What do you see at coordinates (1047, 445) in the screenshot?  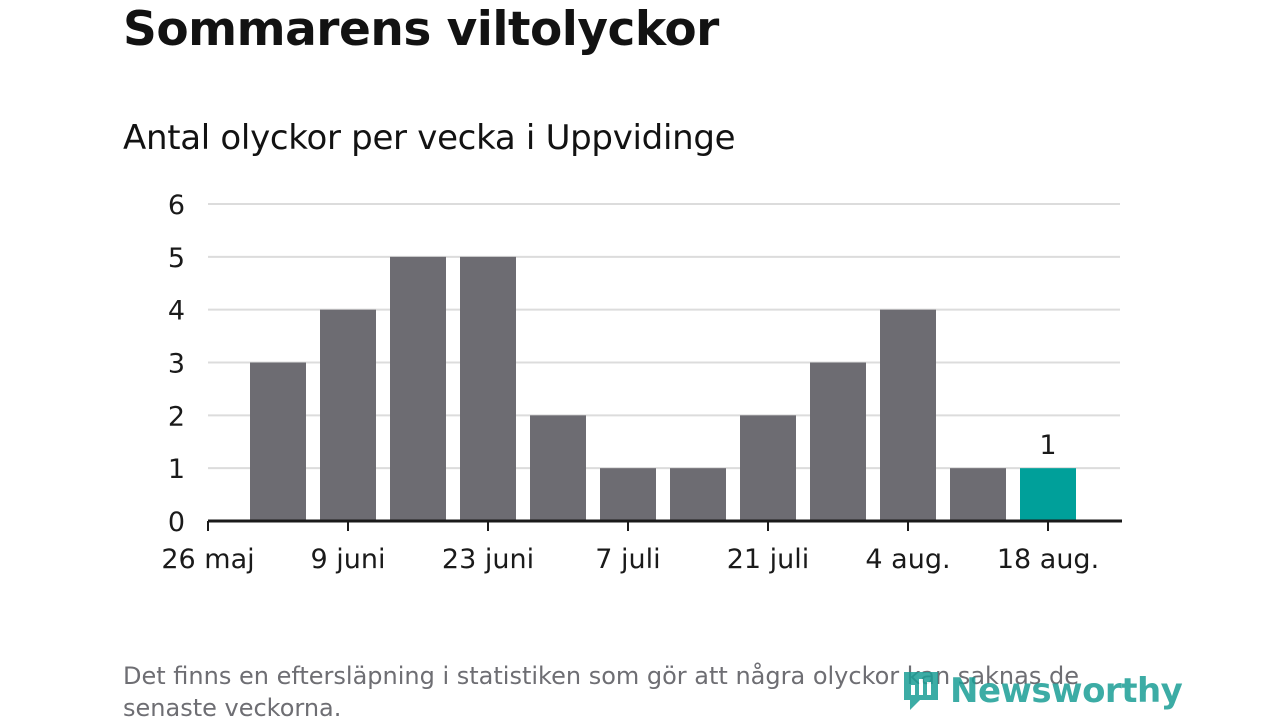 I see `data-label: 1` at bounding box center [1047, 445].